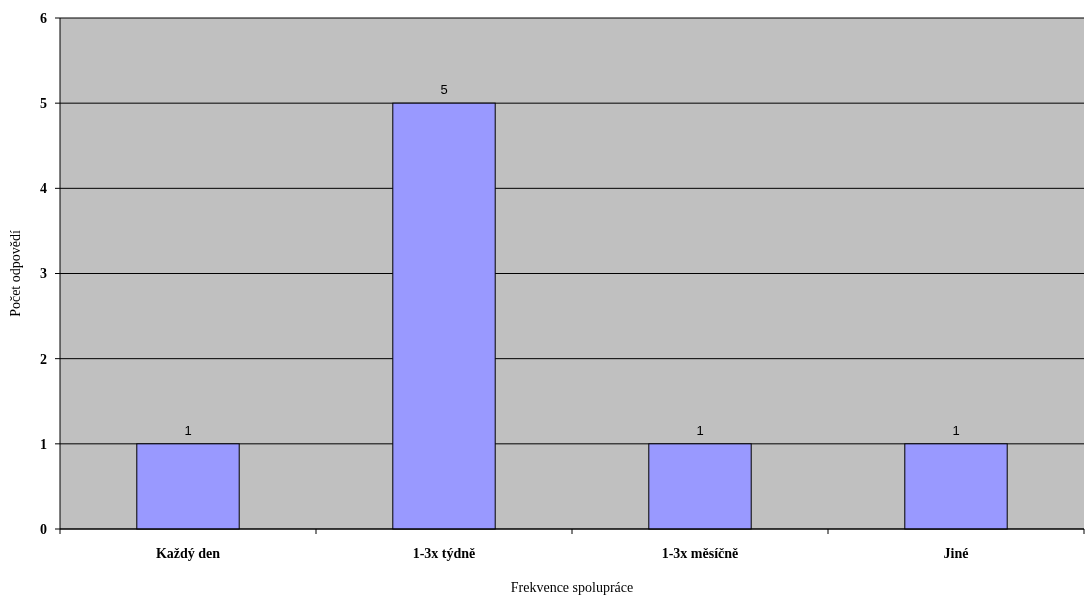 The image size is (1086, 599). I want to click on y-axis-title: Počet odpovědí, so click(15, 273).